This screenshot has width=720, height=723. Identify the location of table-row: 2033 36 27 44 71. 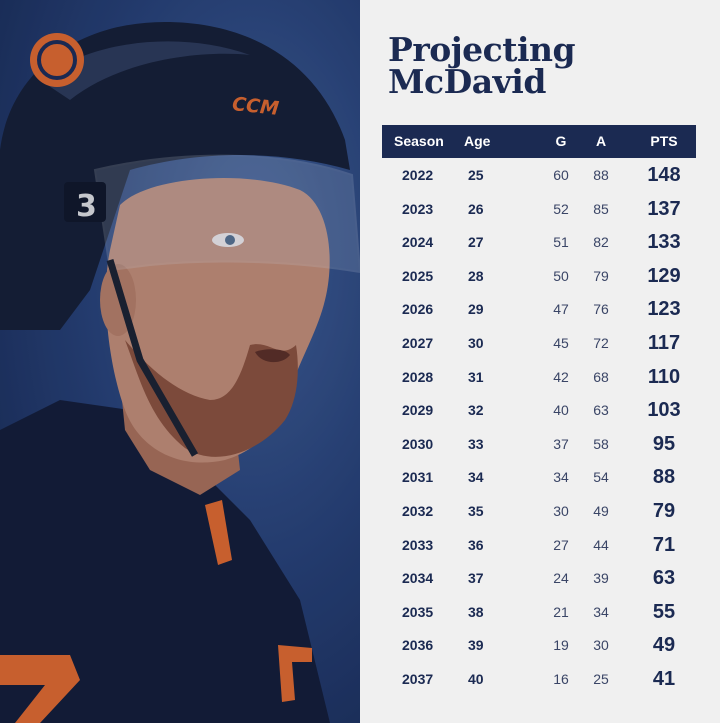
(539, 546).